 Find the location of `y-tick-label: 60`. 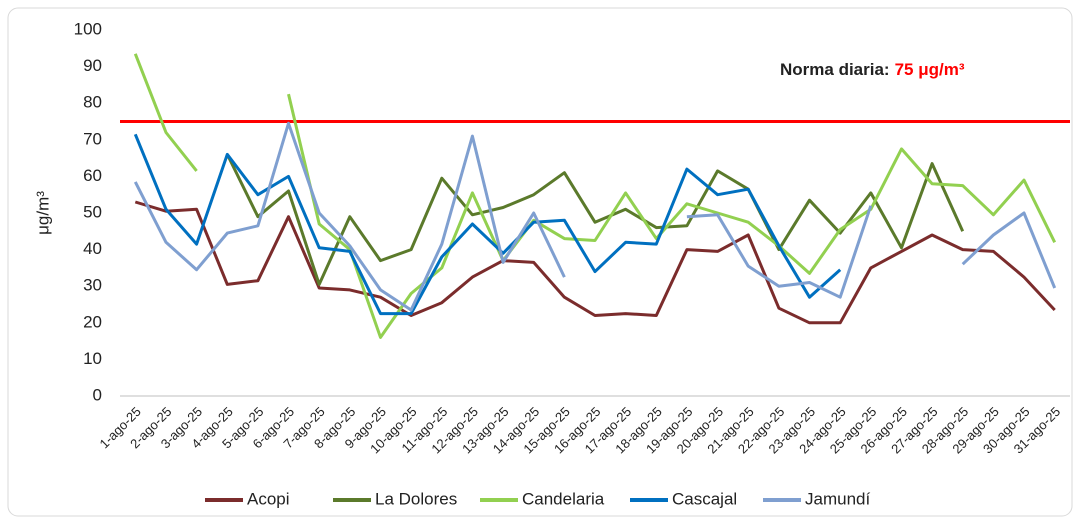

y-tick-label: 60 is located at coordinates (92, 175).